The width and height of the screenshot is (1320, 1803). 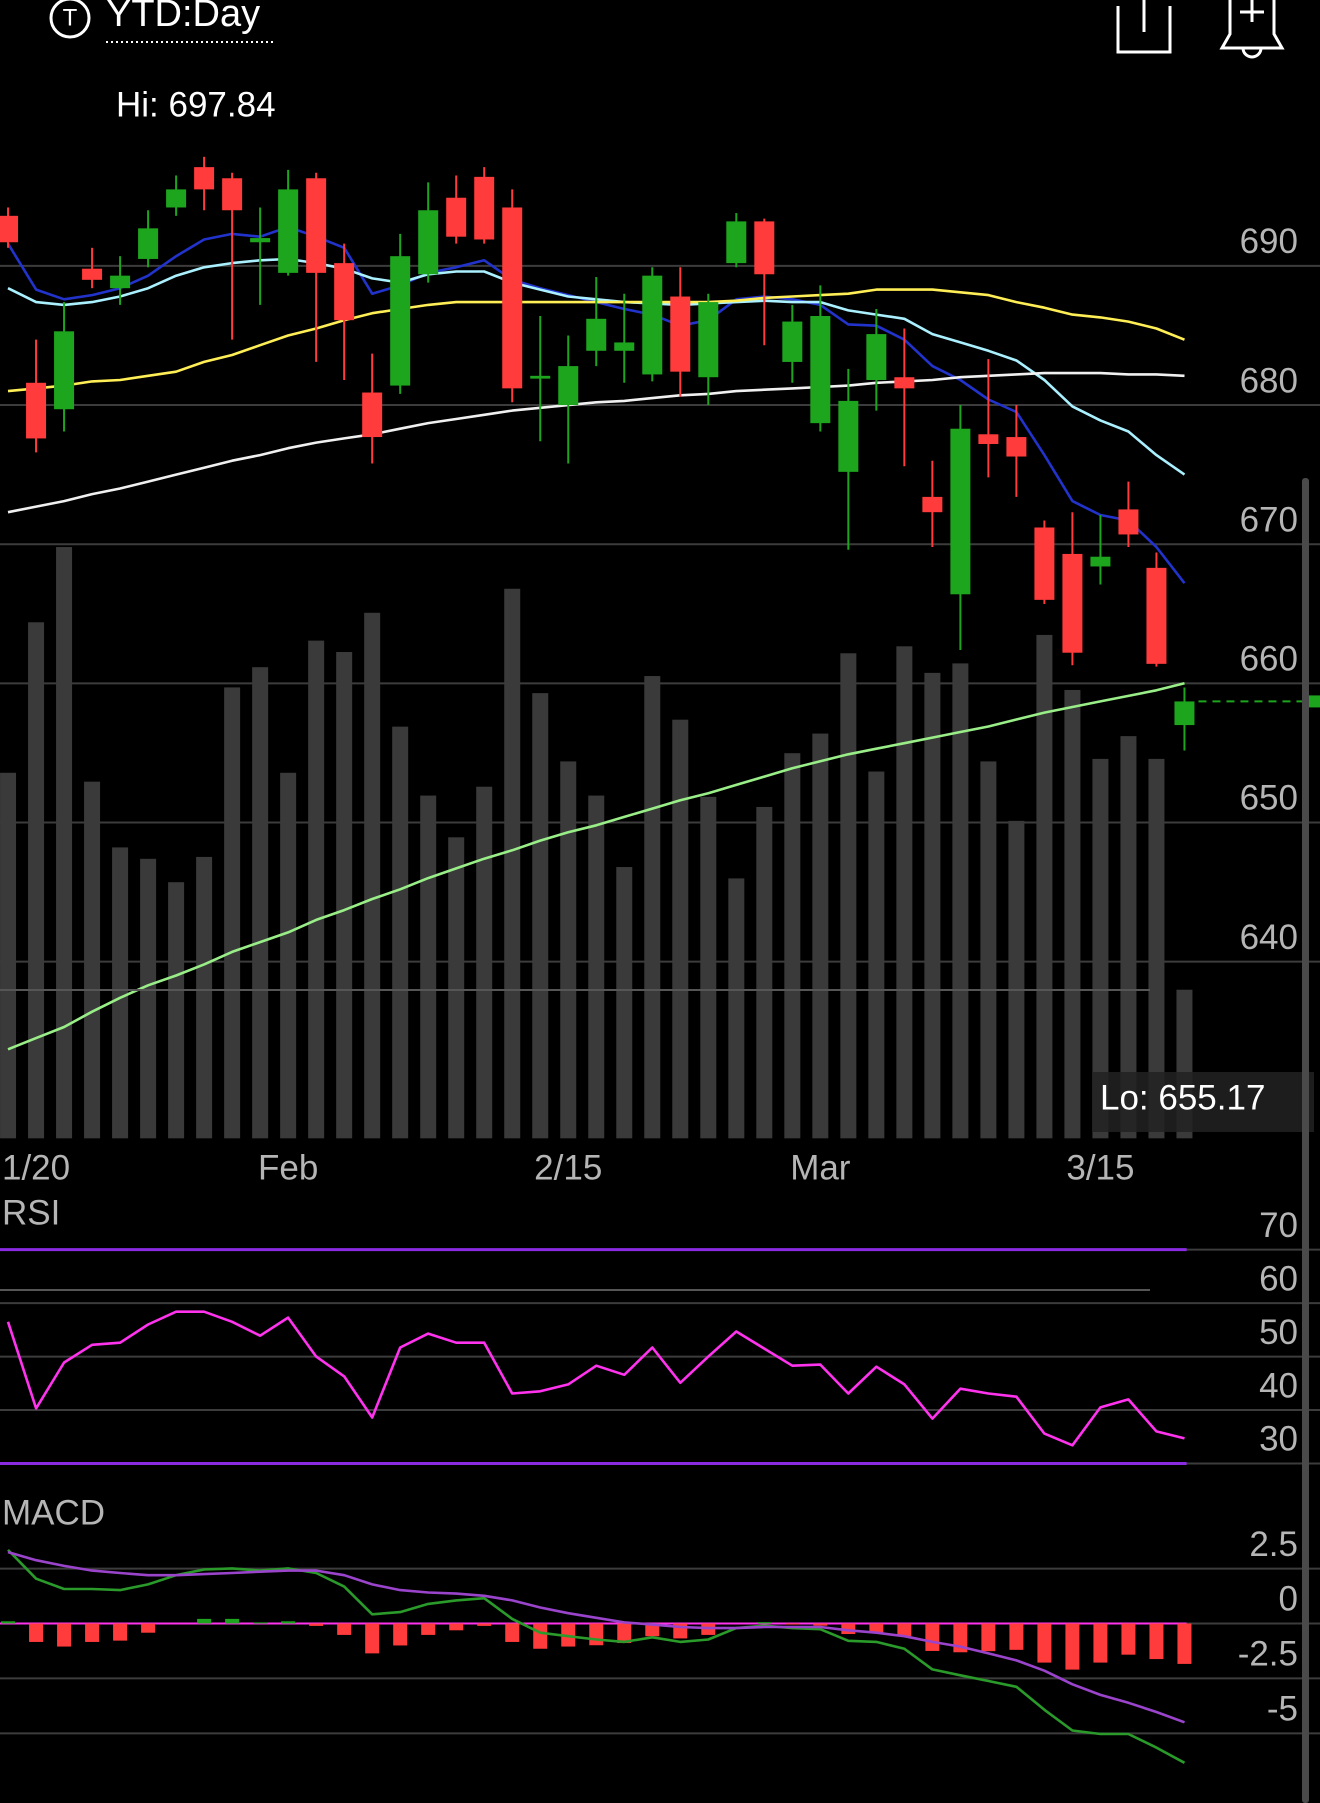 What do you see at coordinates (568, 1167) in the screenshot?
I see `x-tick-label: 2/15` at bounding box center [568, 1167].